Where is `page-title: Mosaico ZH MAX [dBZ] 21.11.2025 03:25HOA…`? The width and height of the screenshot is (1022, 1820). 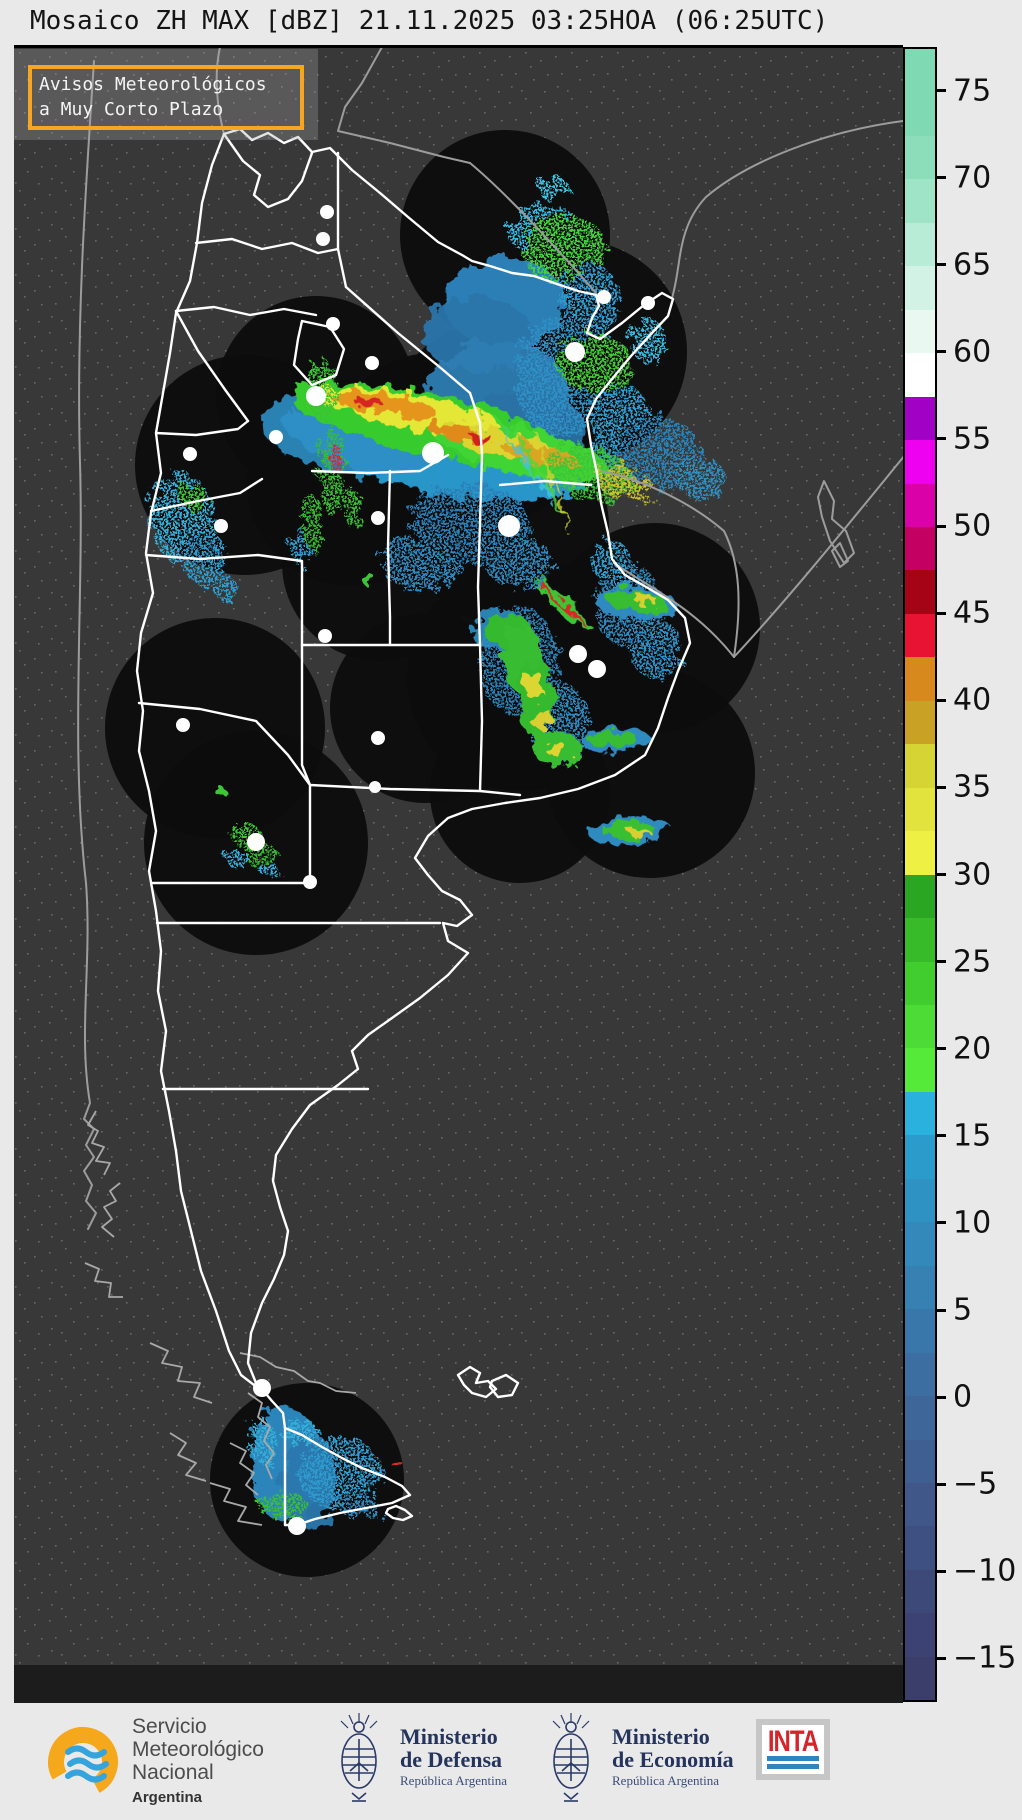
page-title: Mosaico ZH MAX [dBZ] 21.11.2025 03:25HOA… is located at coordinates (429, 21).